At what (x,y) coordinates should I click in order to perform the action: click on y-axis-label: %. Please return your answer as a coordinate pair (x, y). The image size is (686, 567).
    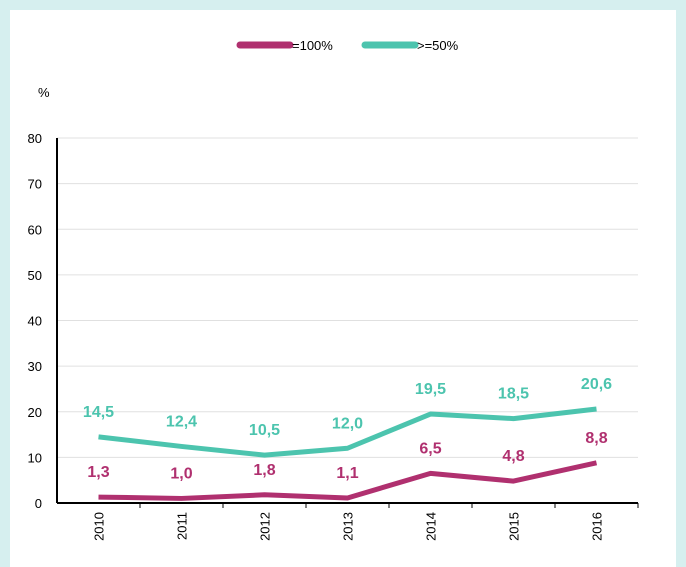
    Looking at the image, I should click on (44, 92).